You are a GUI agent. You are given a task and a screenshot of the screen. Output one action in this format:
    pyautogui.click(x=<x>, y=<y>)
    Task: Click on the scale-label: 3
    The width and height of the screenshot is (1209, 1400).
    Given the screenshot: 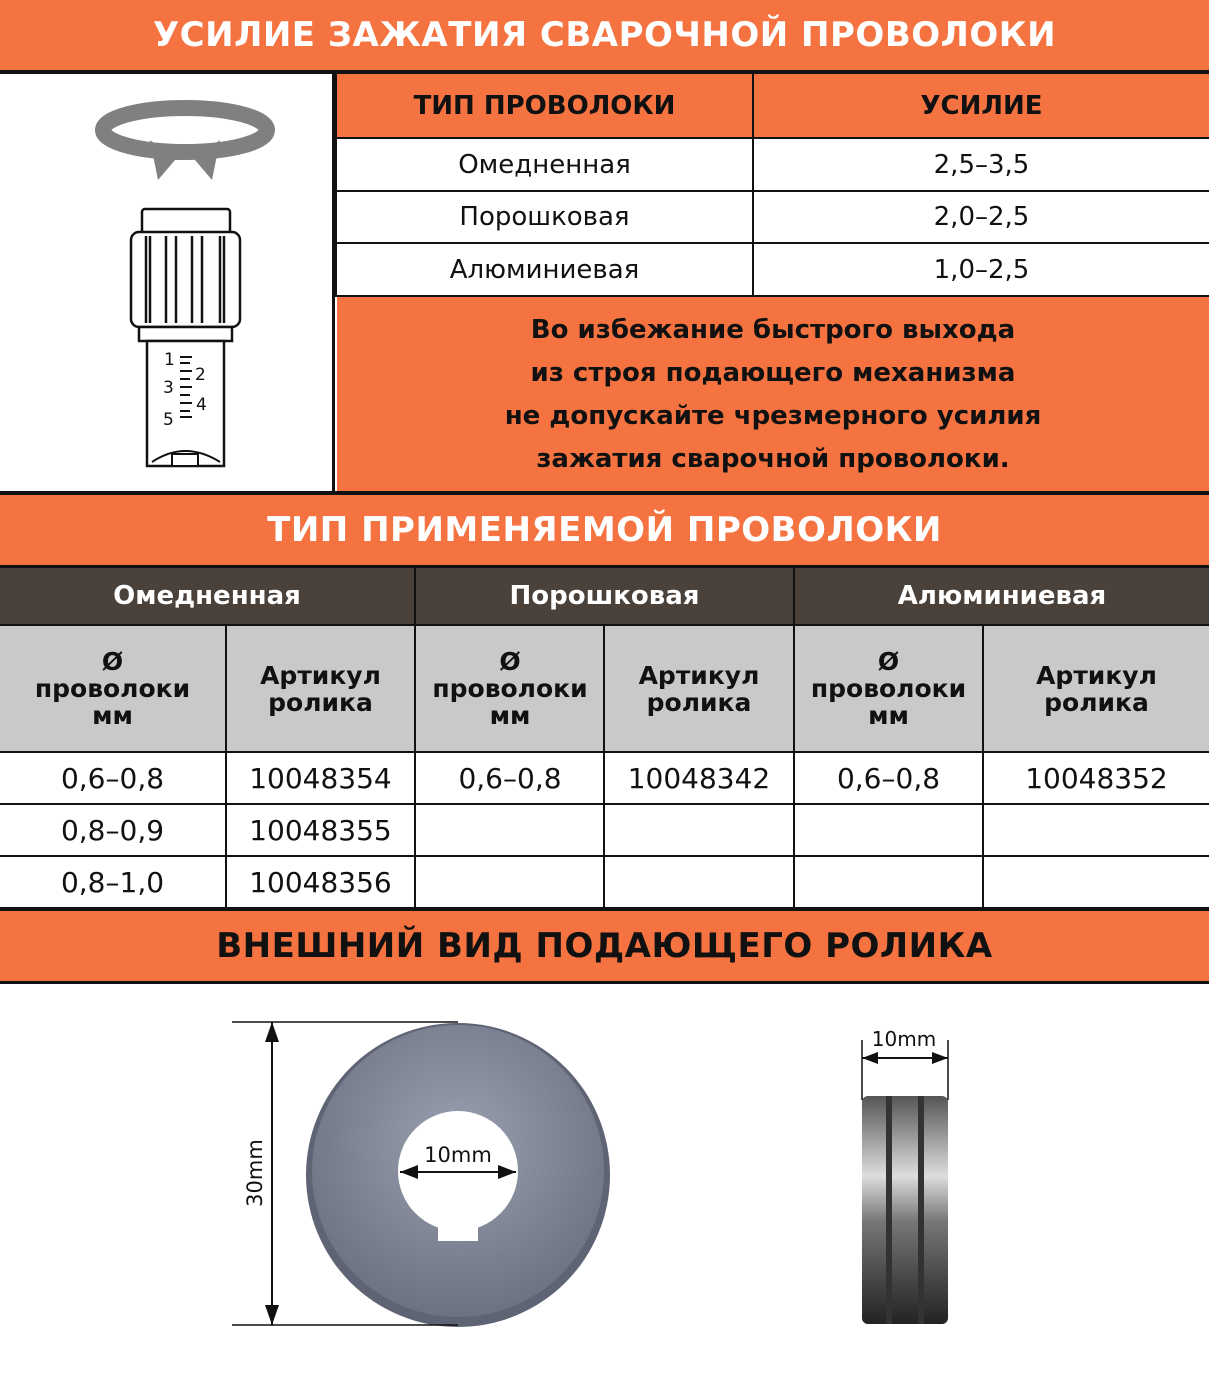 What is the action you would take?
    pyautogui.click(x=168, y=388)
    